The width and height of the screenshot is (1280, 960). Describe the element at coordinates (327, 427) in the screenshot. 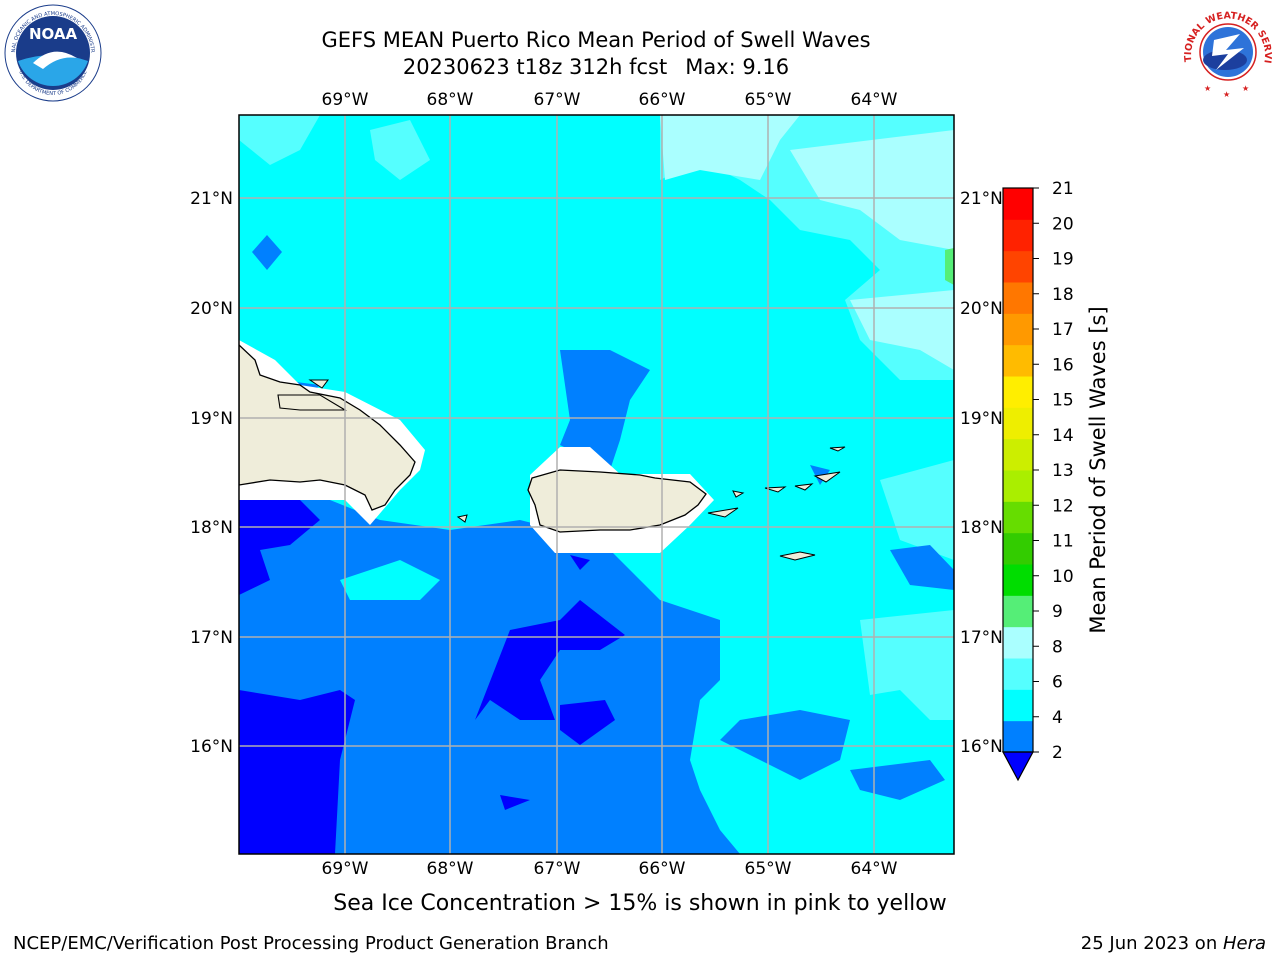

I see `land-hispaniola` at that location.